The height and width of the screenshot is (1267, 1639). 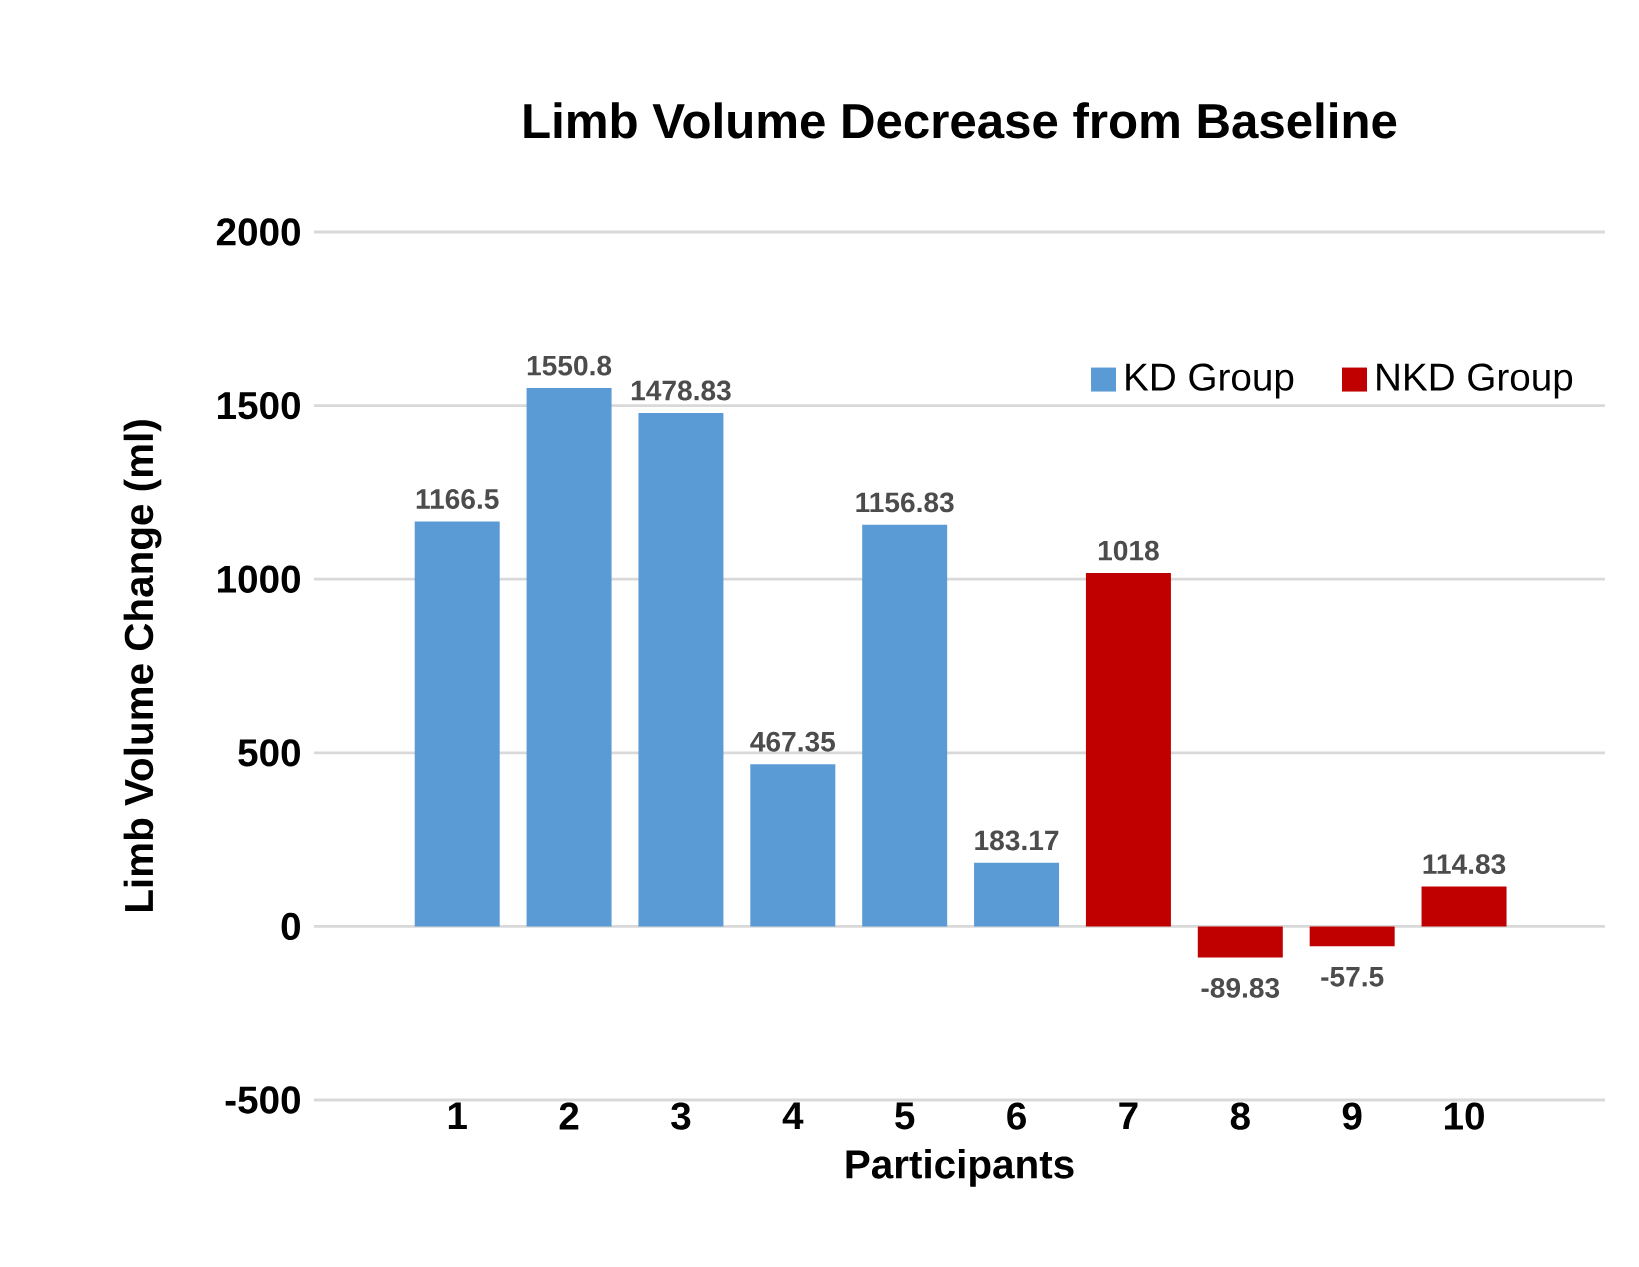 What do you see at coordinates (259, 579) in the screenshot?
I see `y-tick-label: 1000` at bounding box center [259, 579].